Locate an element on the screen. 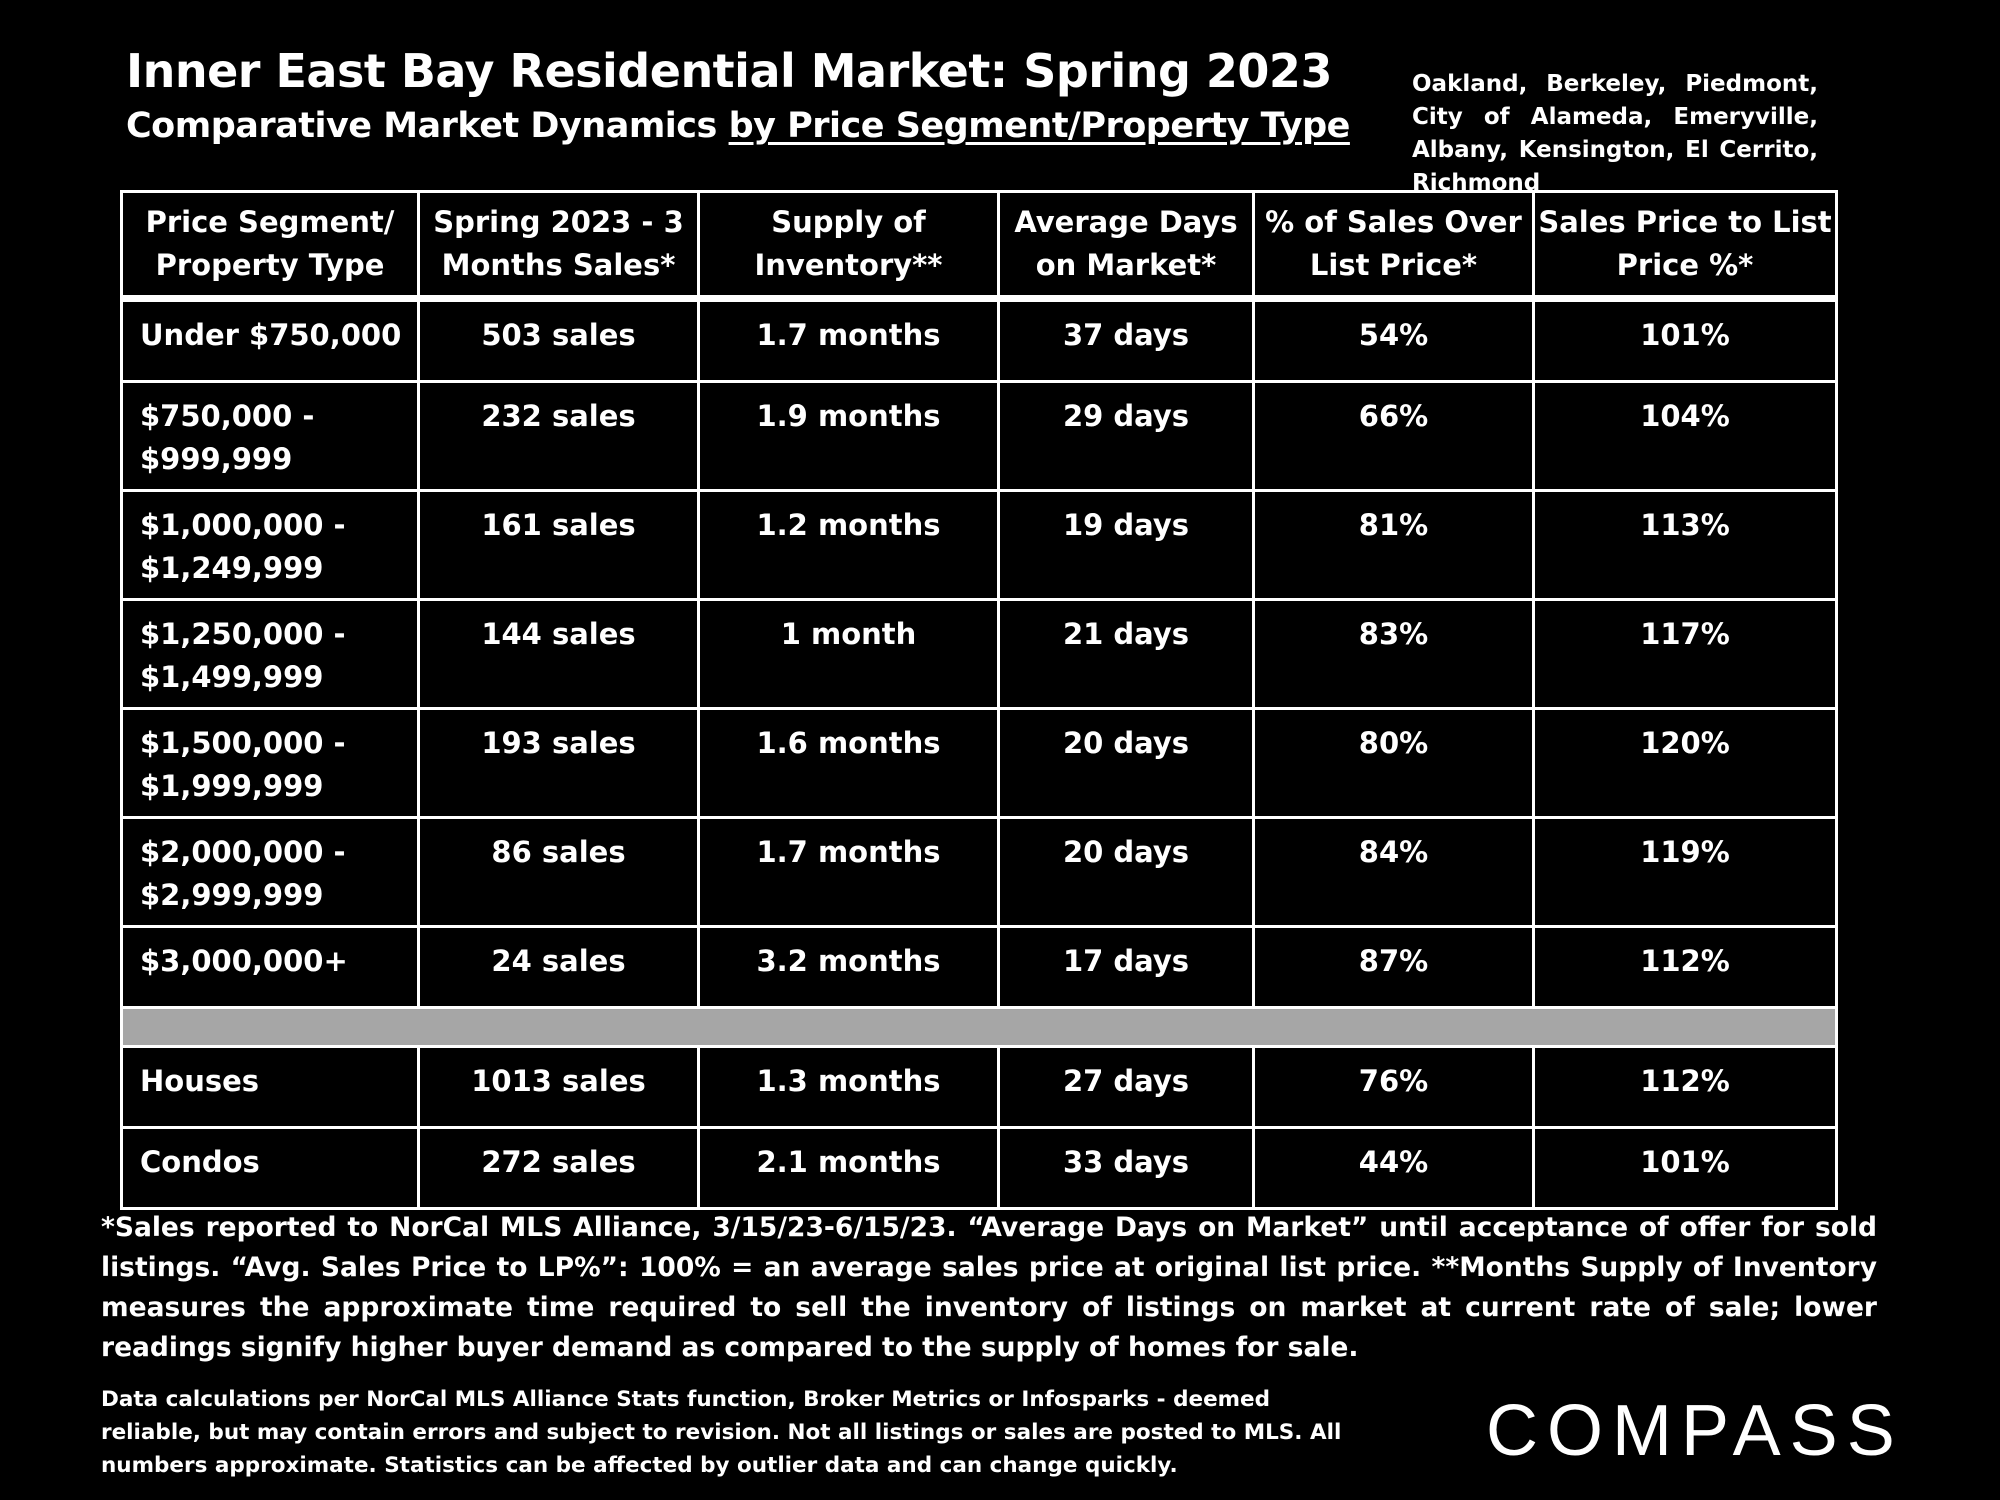 The height and width of the screenshot is (1500, 2000). cell-supply: 1.3 months is located at coordinates (848, 1087).